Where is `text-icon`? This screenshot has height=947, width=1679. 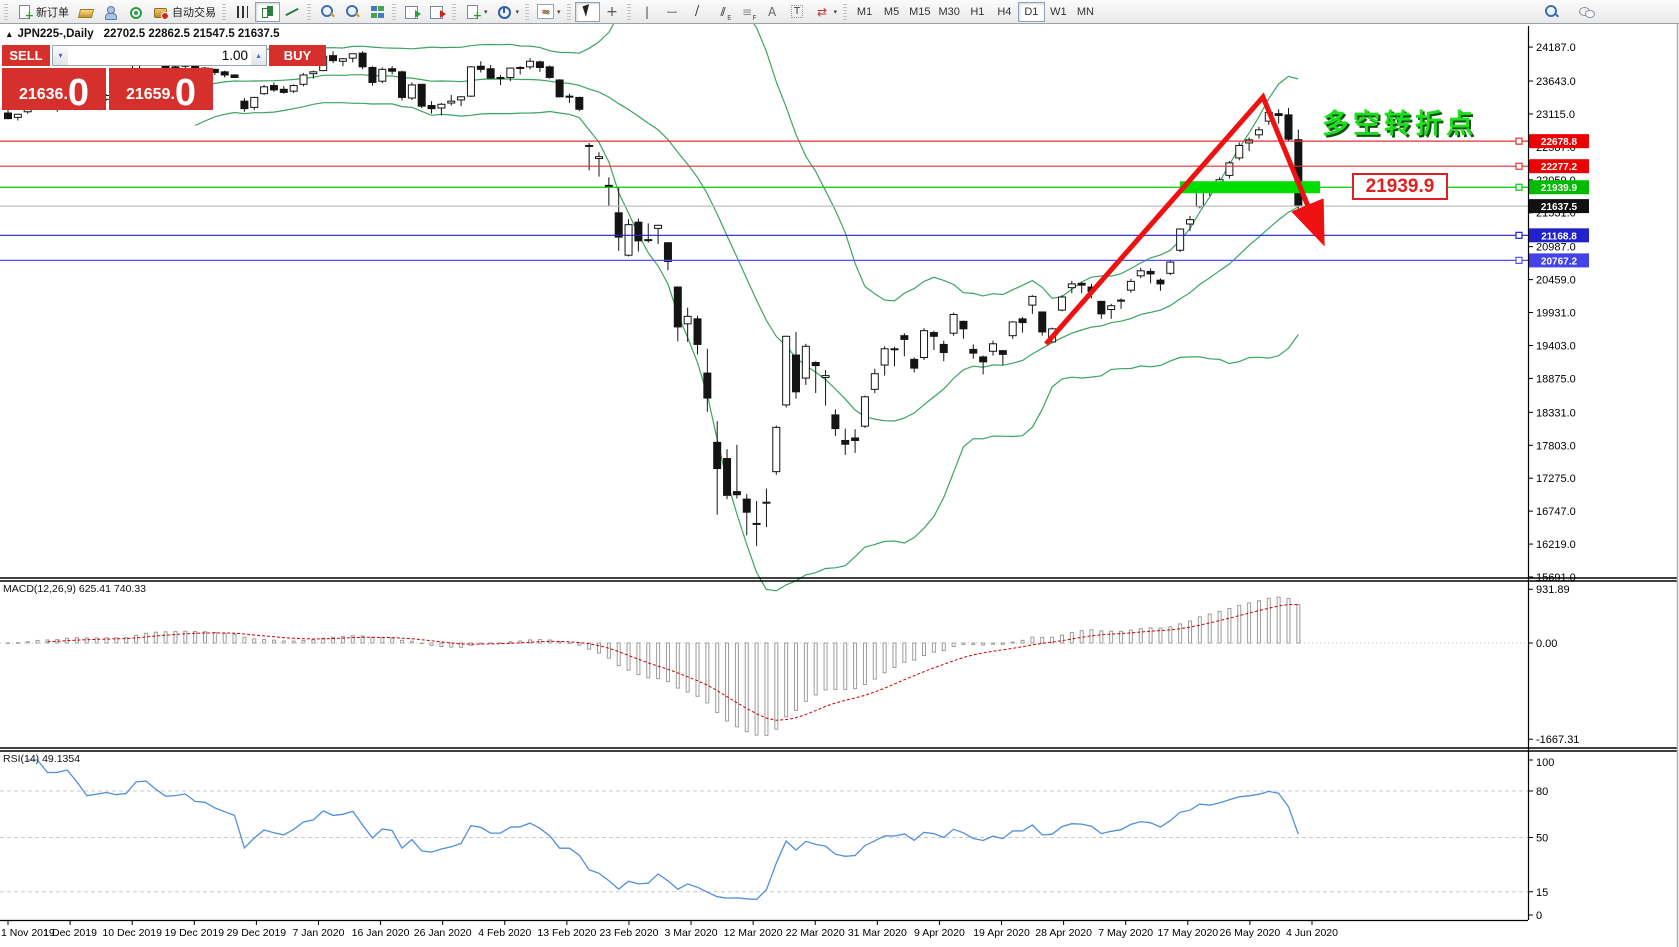 text-icon is located at coordinates (772, 12).